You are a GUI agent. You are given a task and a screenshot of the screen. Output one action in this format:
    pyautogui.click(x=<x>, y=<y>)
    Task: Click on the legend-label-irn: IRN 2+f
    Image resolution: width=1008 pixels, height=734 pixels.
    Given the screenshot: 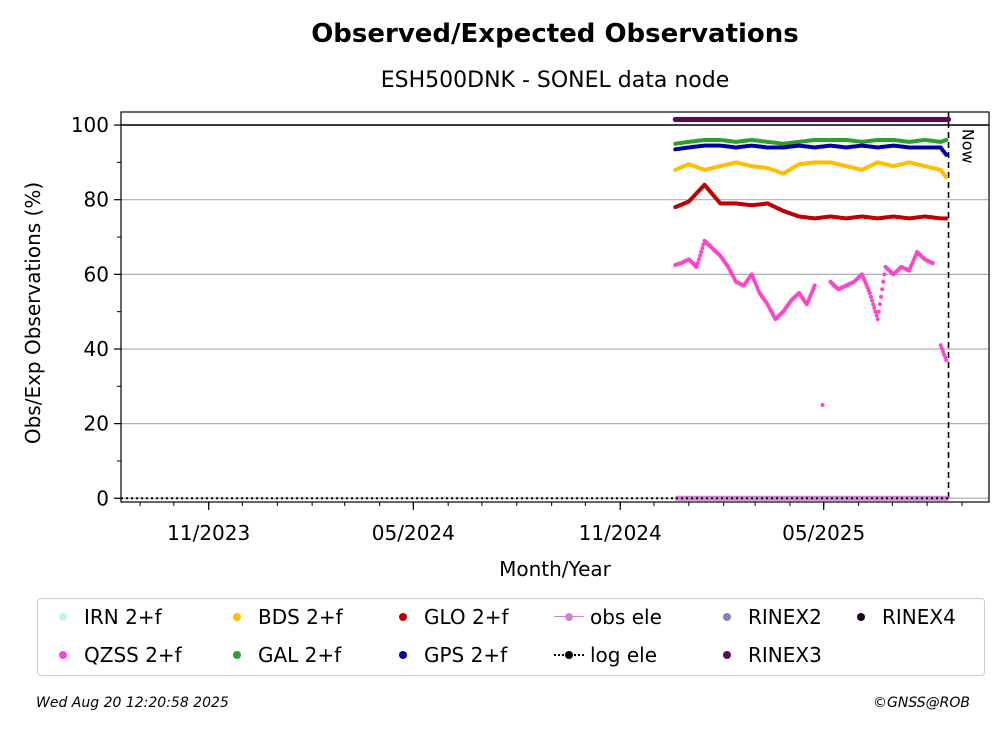 What is the action you would take?
    pyautogui.click(x=123, y=617)
    